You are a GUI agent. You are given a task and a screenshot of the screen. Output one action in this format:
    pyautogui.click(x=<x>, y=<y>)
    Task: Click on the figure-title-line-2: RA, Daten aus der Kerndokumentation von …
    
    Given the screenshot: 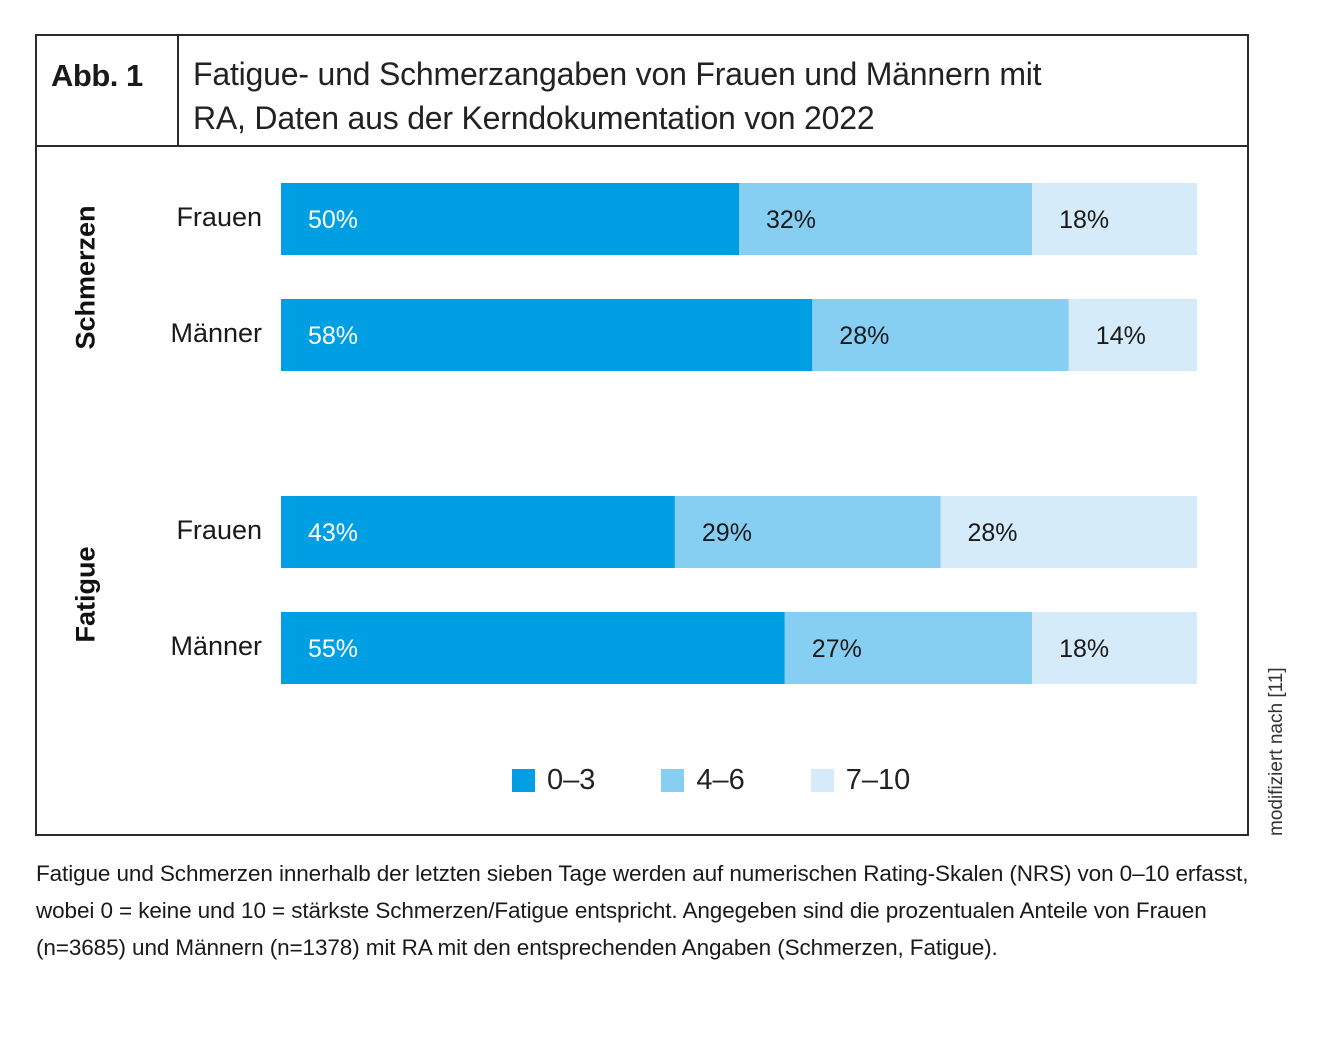 What is the action you would take?
    pyautogui.click(x=534, y=118)
    